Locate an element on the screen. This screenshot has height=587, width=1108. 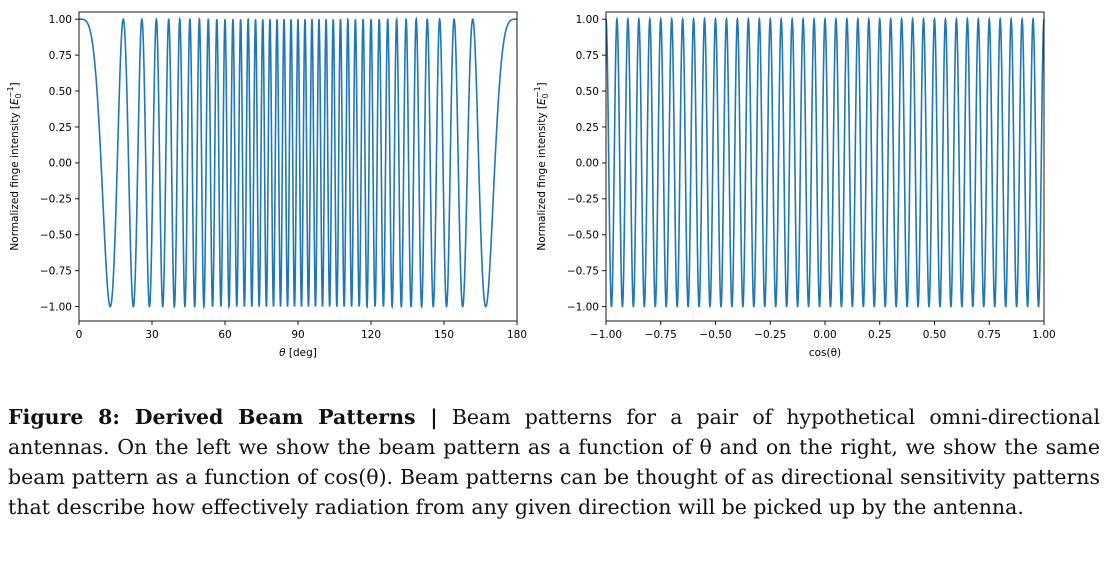
x-tick-label: 0 is located at coordinates (79, 335).